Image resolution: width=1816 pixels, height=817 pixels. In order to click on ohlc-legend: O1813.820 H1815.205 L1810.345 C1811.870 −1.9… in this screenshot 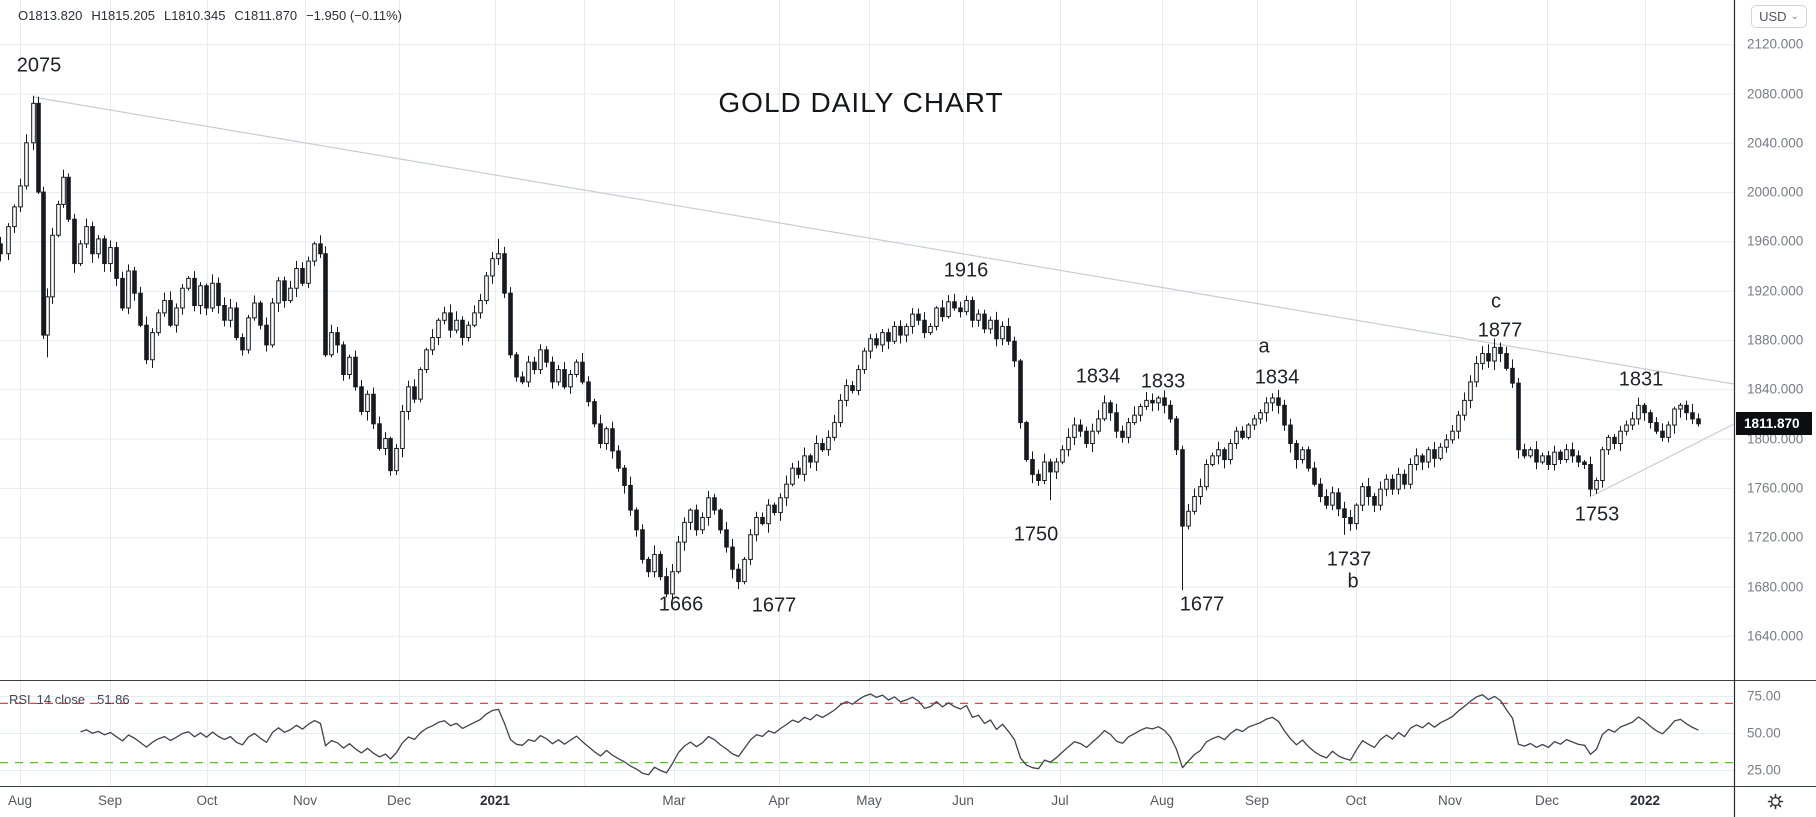, I will do `click(214, 15)`.